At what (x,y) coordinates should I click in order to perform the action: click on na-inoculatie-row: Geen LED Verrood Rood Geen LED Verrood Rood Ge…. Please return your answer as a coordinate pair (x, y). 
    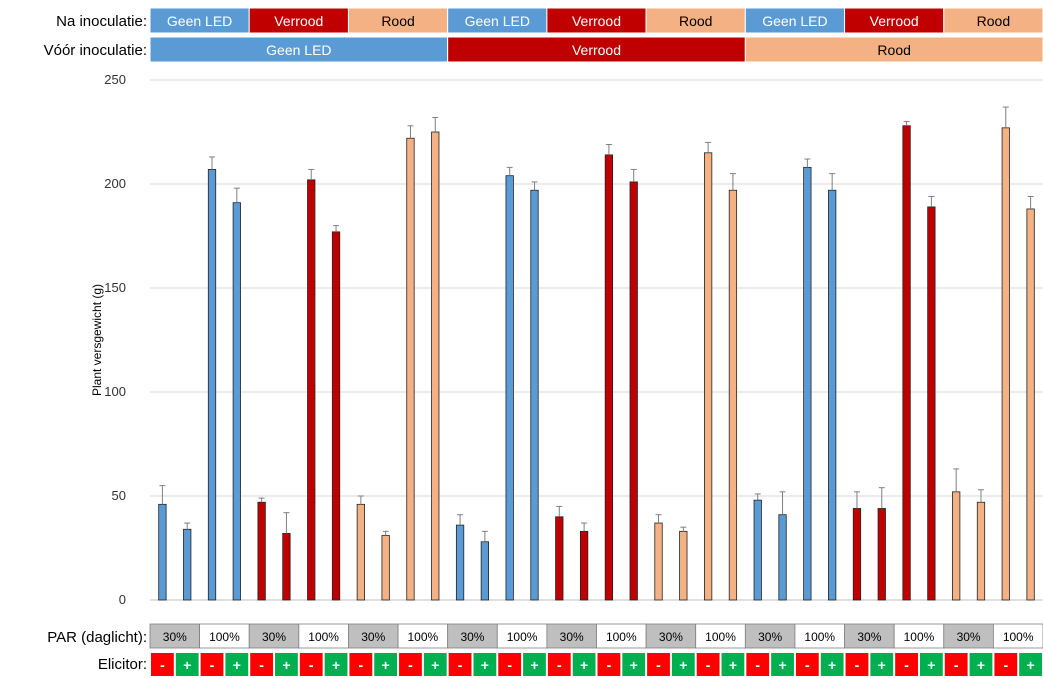
    Looking at the image, I should click on (596, 20).